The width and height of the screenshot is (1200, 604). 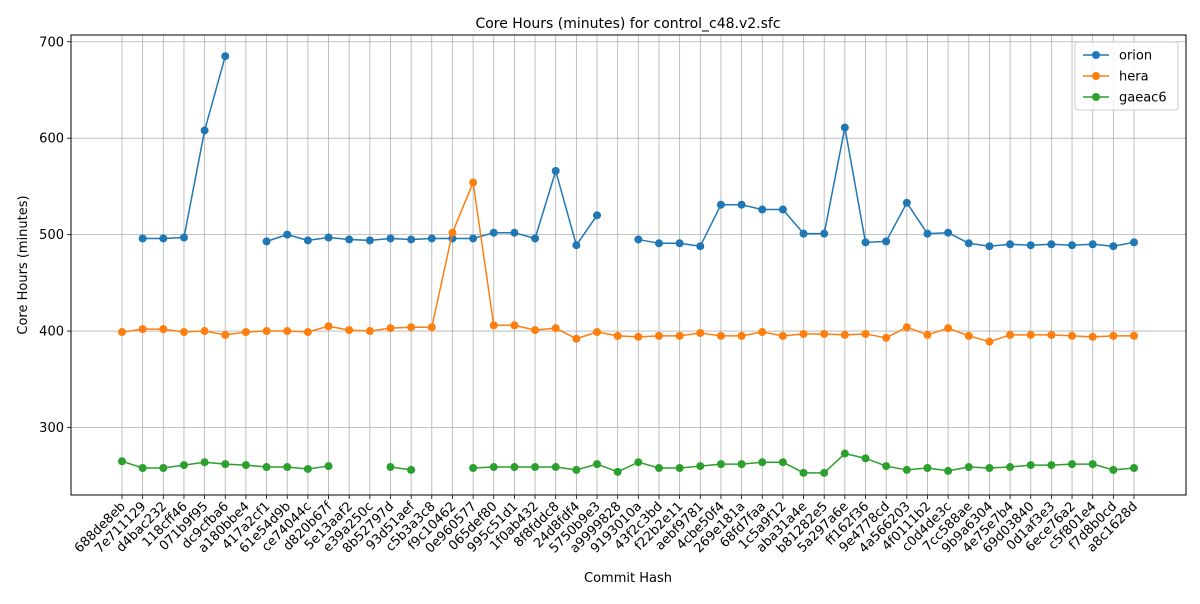 I want to click on legend: orion hera gaeac6, so click(x=1126, y=76).